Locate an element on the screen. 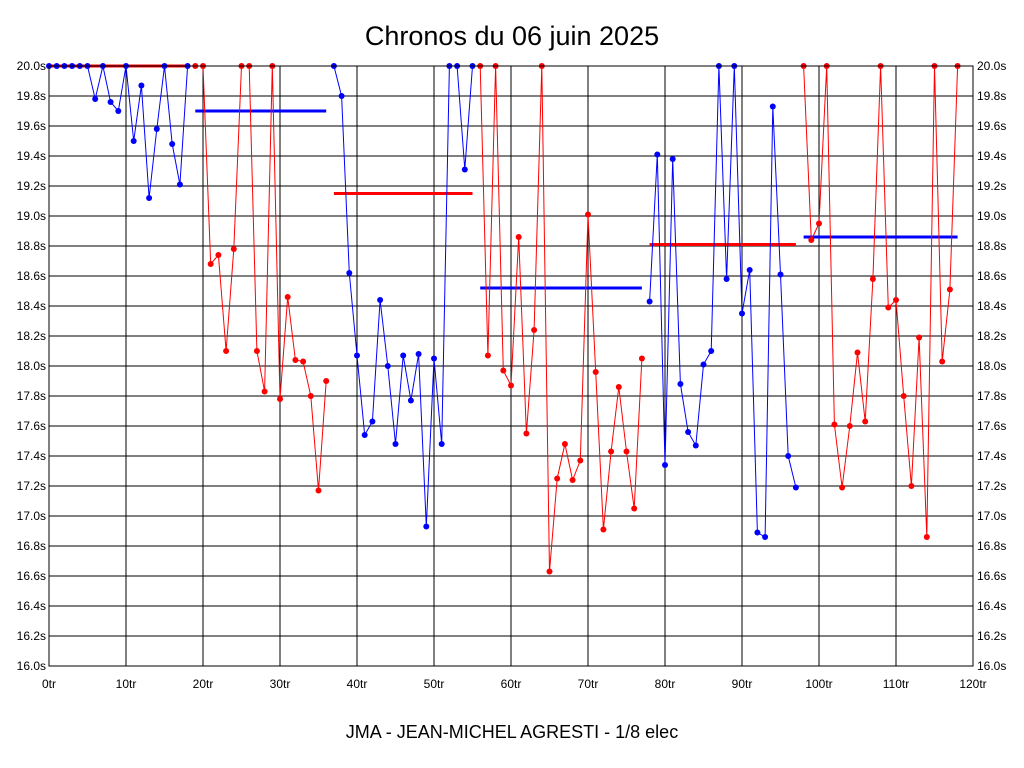 The width and height of the screenshot is (1024, 768). y-tick-label-right: 17.2s is located at coordinates (991, 486).